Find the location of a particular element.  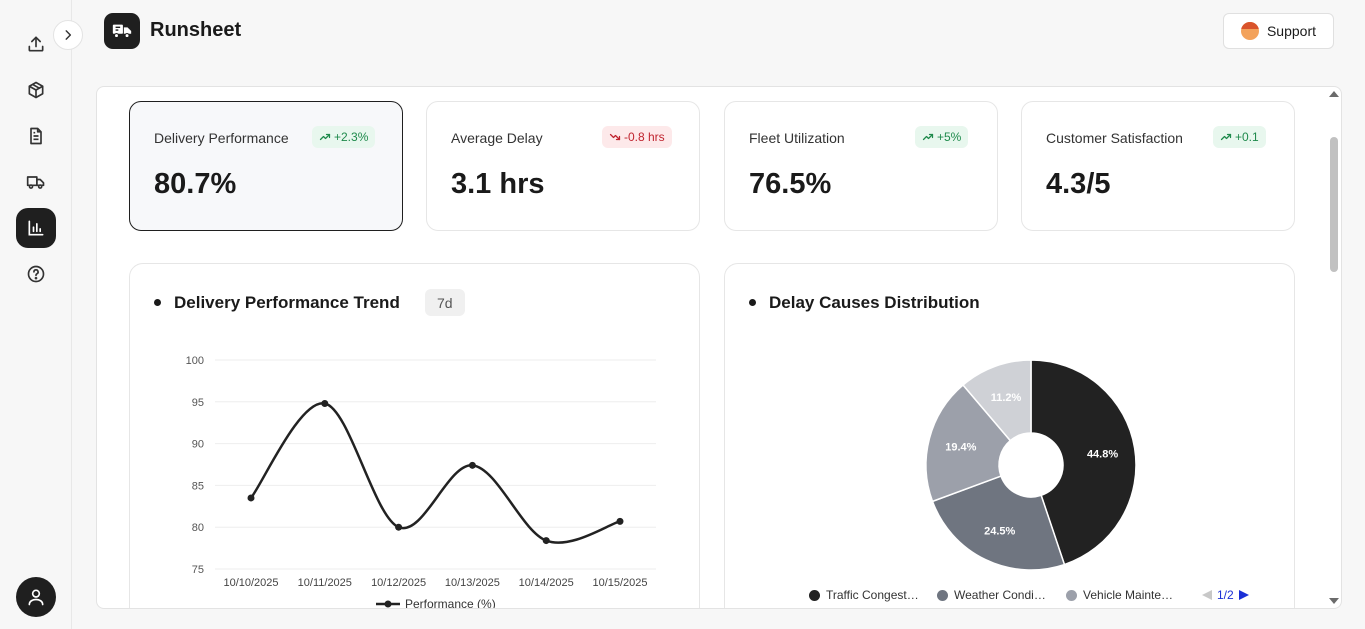

sidebar-item-documents is located at coordinates (36, 136).